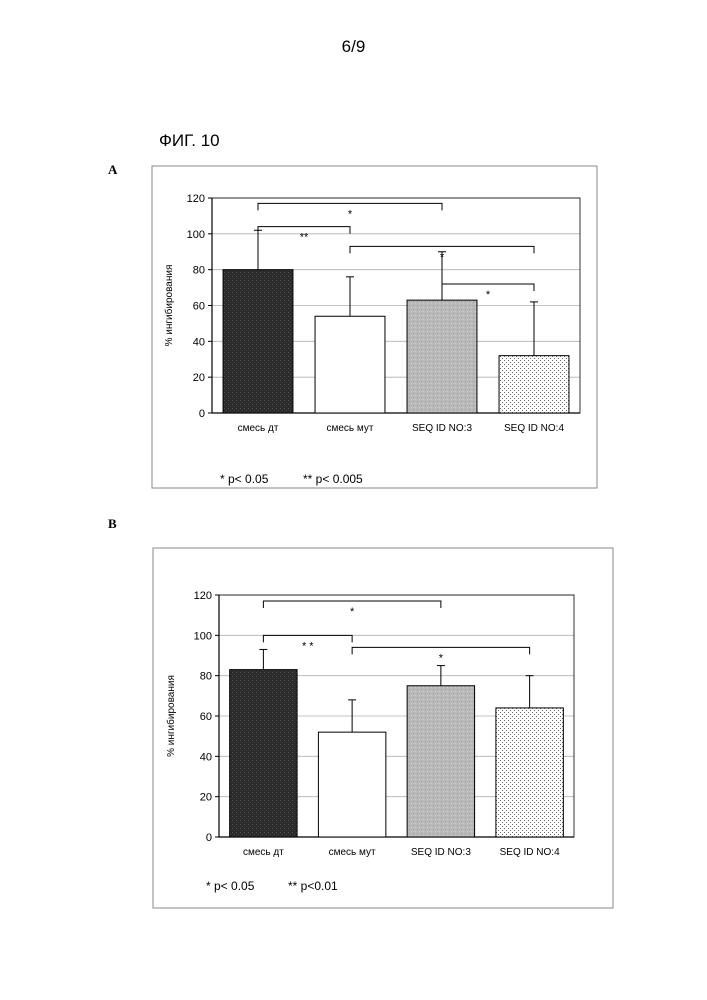  Describe the element at coordinates (313, 886) in the screenshot. I see `footnote-double-star: ** p<0.01` at that location.